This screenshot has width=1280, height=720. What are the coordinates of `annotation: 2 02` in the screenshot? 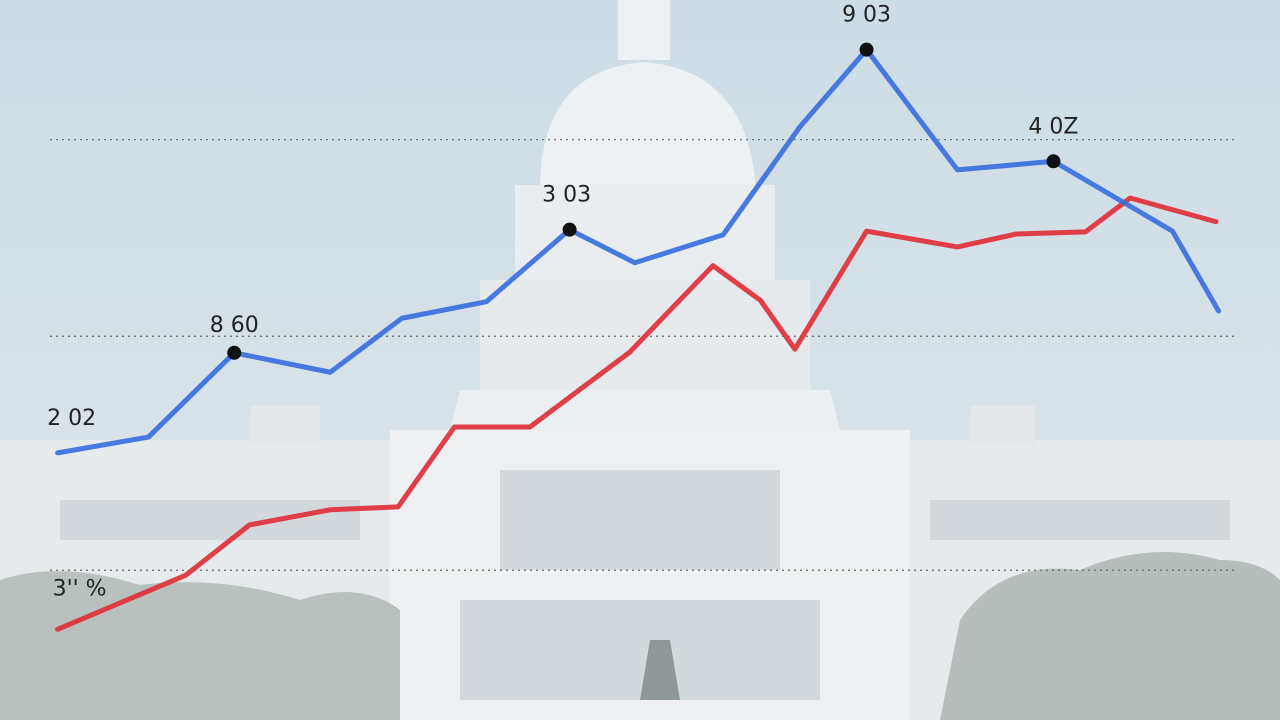 It's located at (71, 418).